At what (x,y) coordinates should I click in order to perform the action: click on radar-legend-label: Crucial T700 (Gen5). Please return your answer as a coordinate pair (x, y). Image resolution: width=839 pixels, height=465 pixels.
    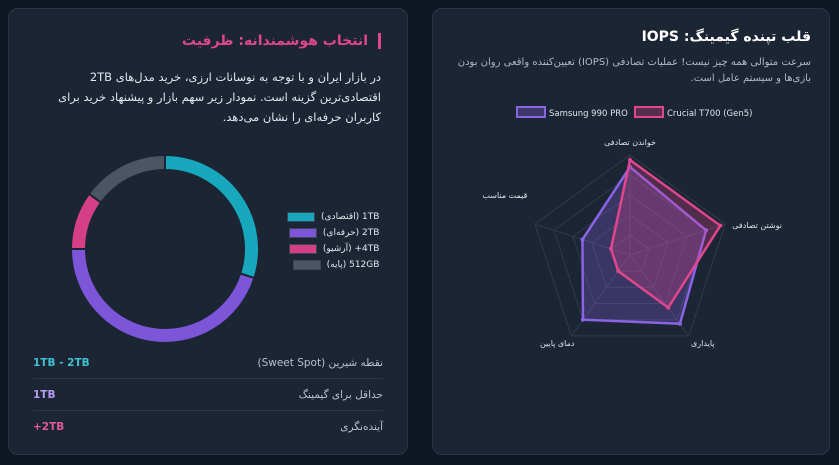
    Looking at the image, I should click on (710, 114).